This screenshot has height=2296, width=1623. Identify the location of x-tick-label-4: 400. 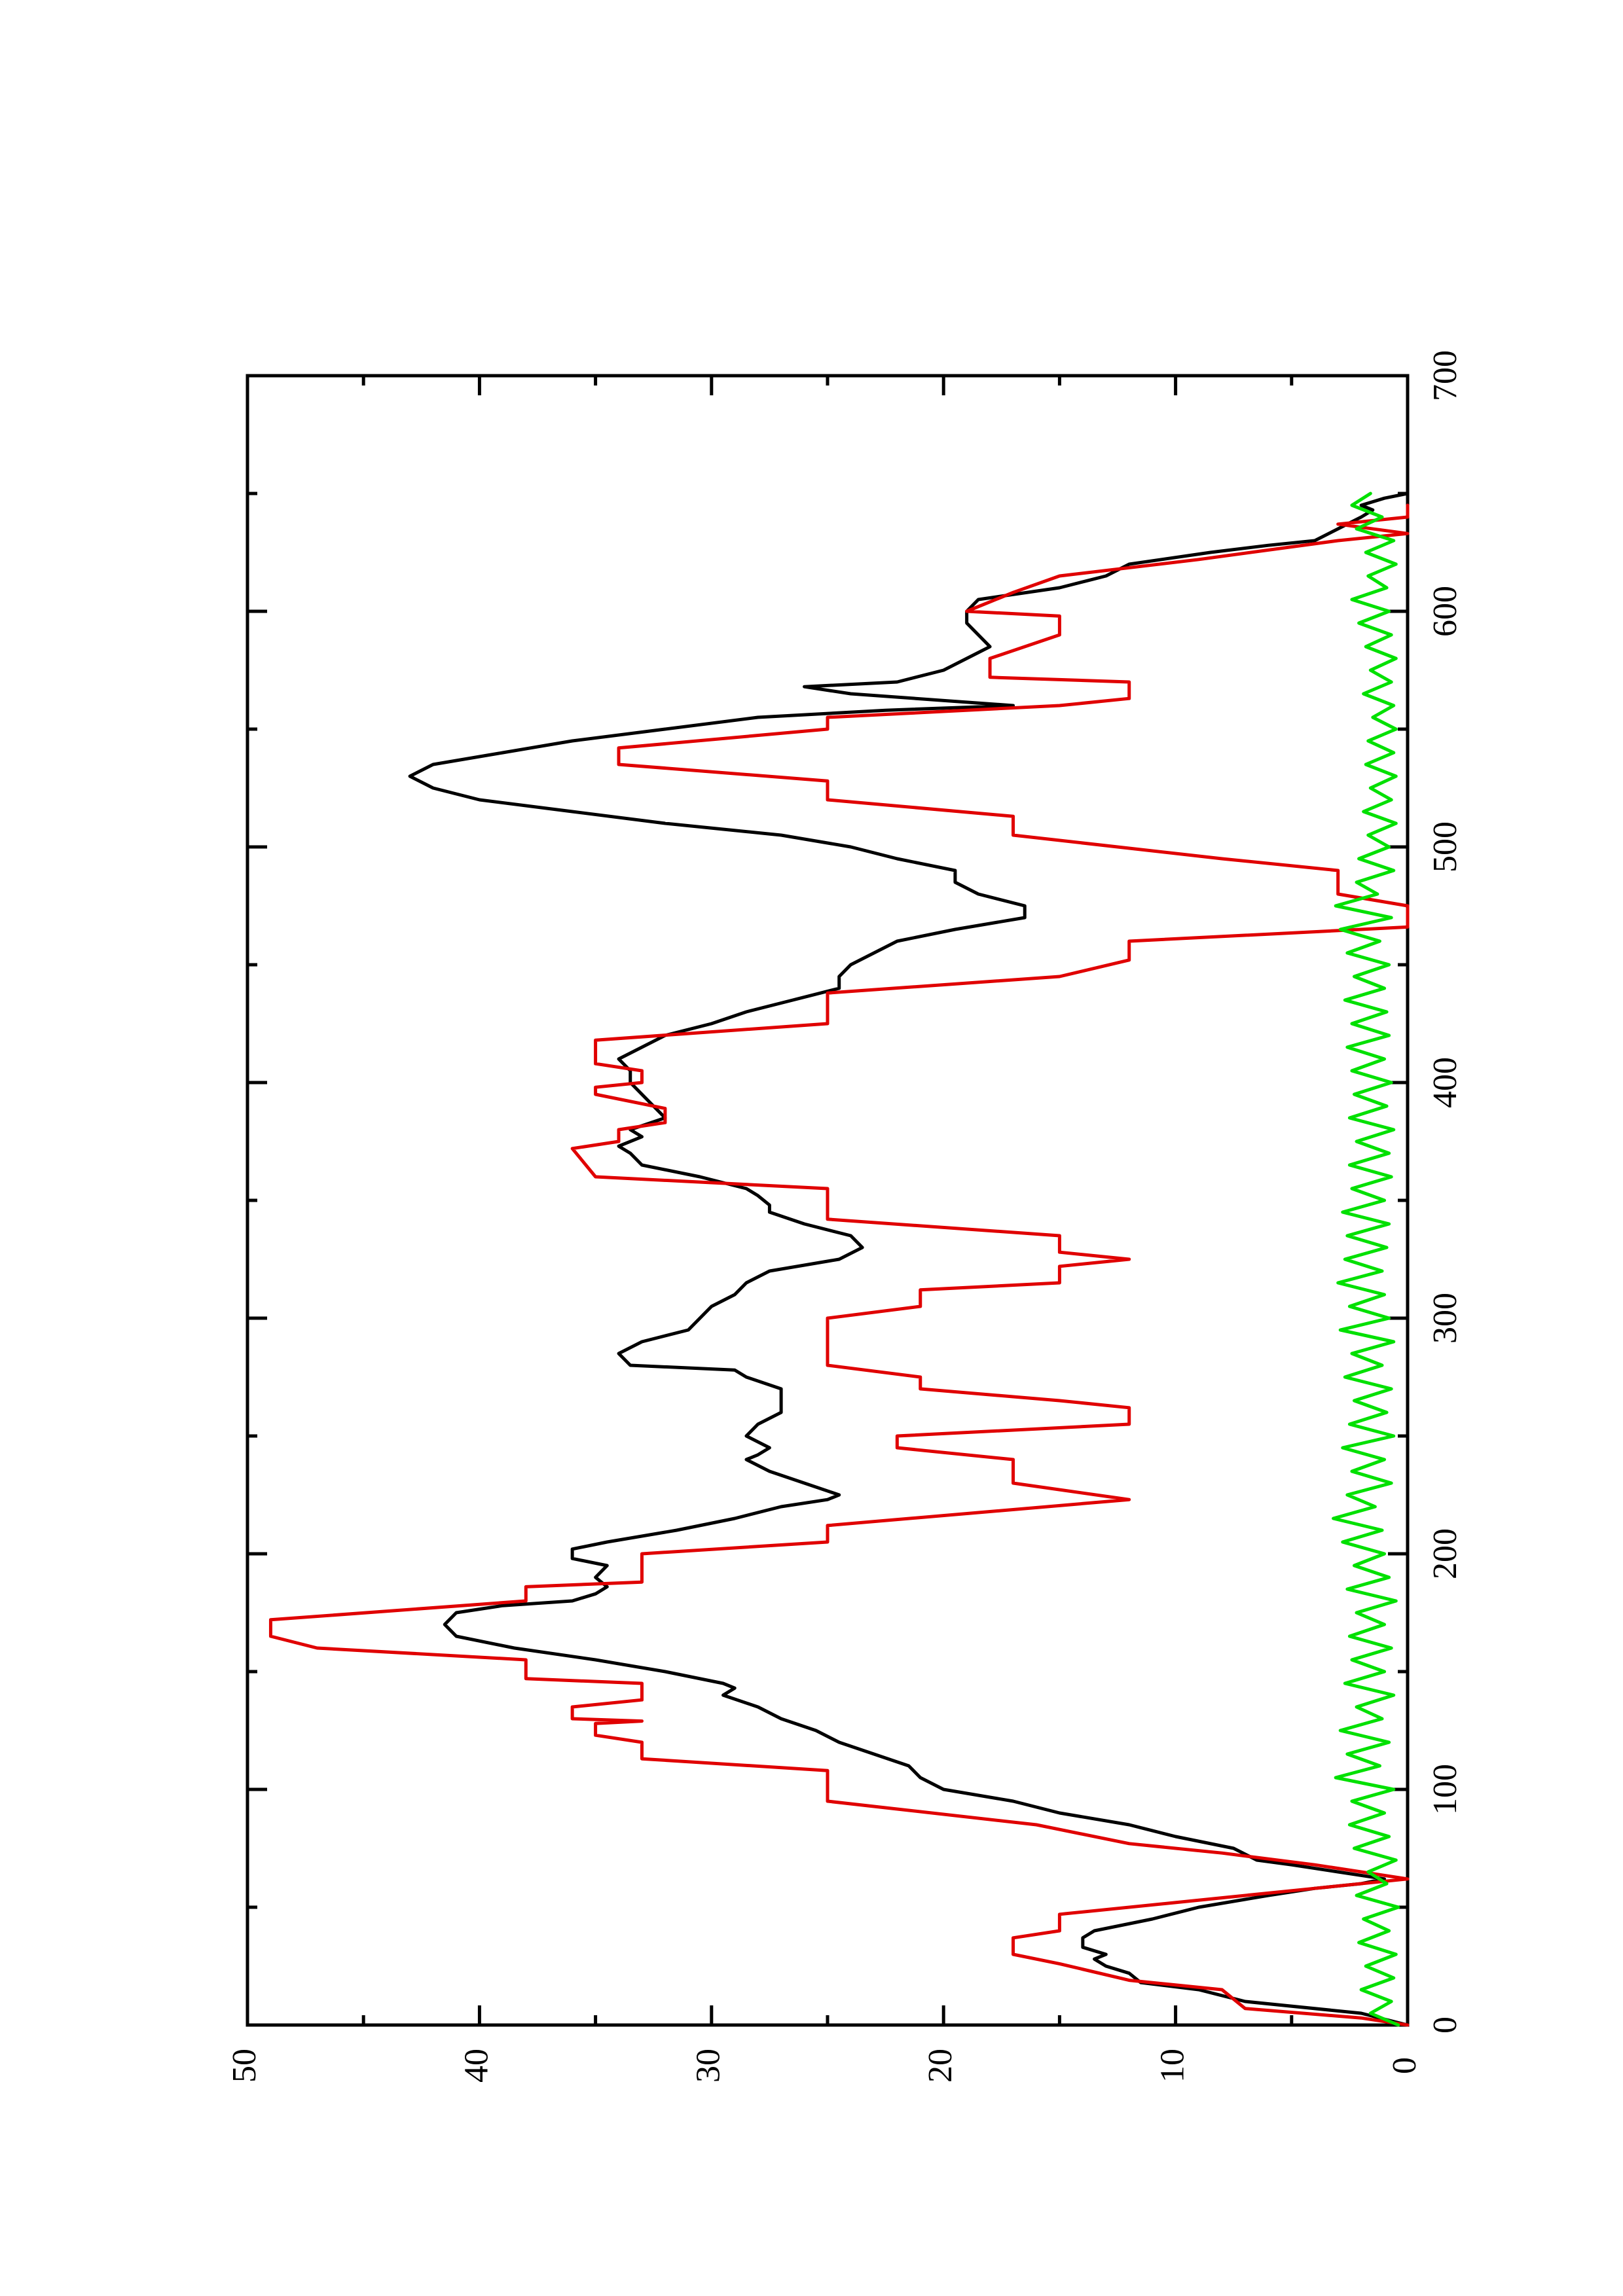
(1445, 1082).